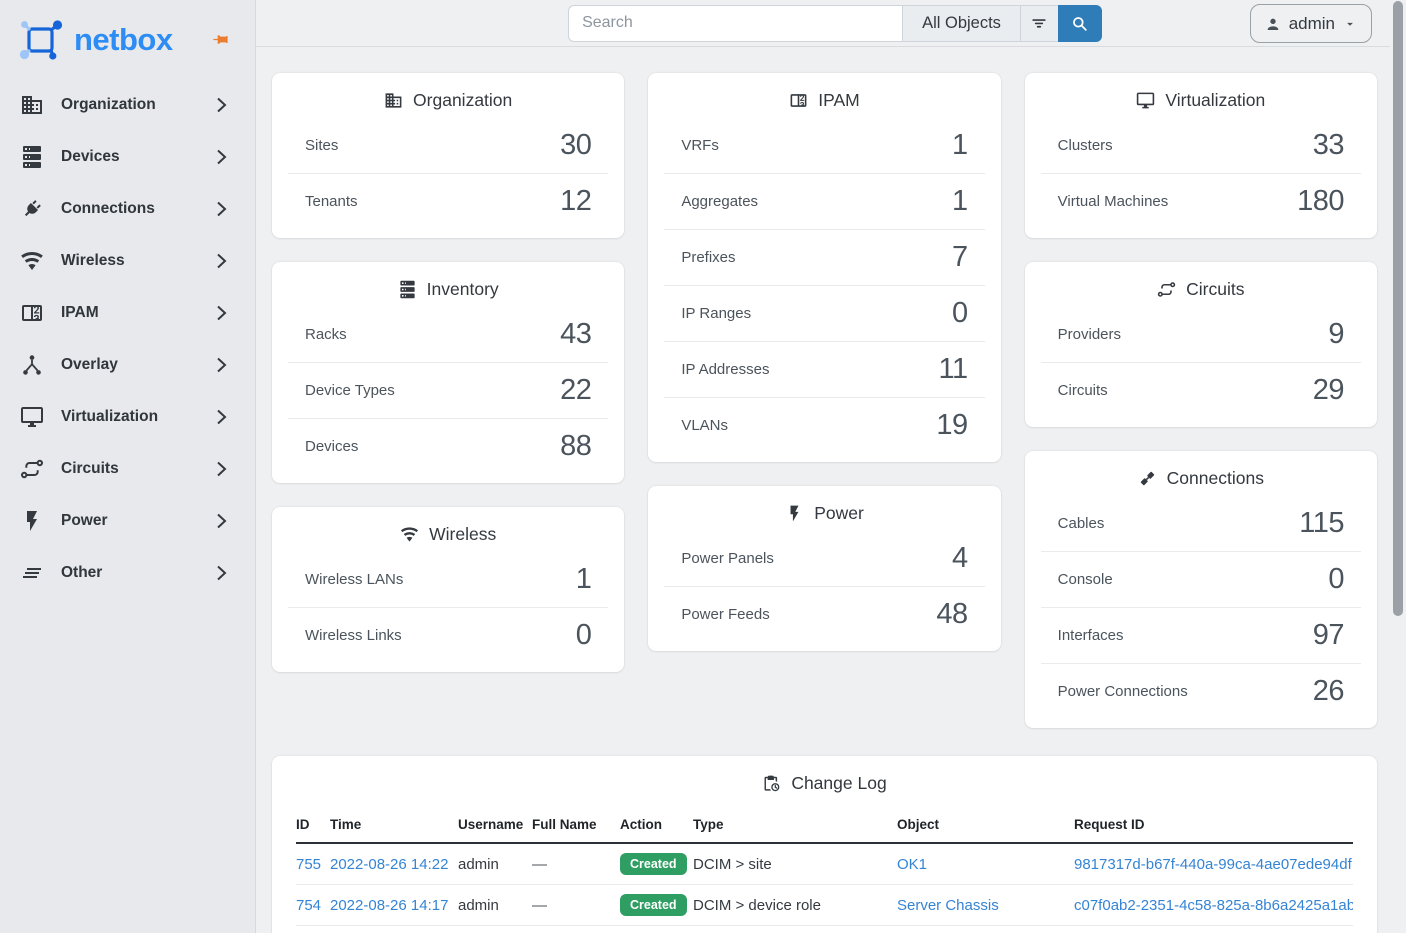  I want to click on sidebar-item-overlay: Overlay, so click(127, 365).